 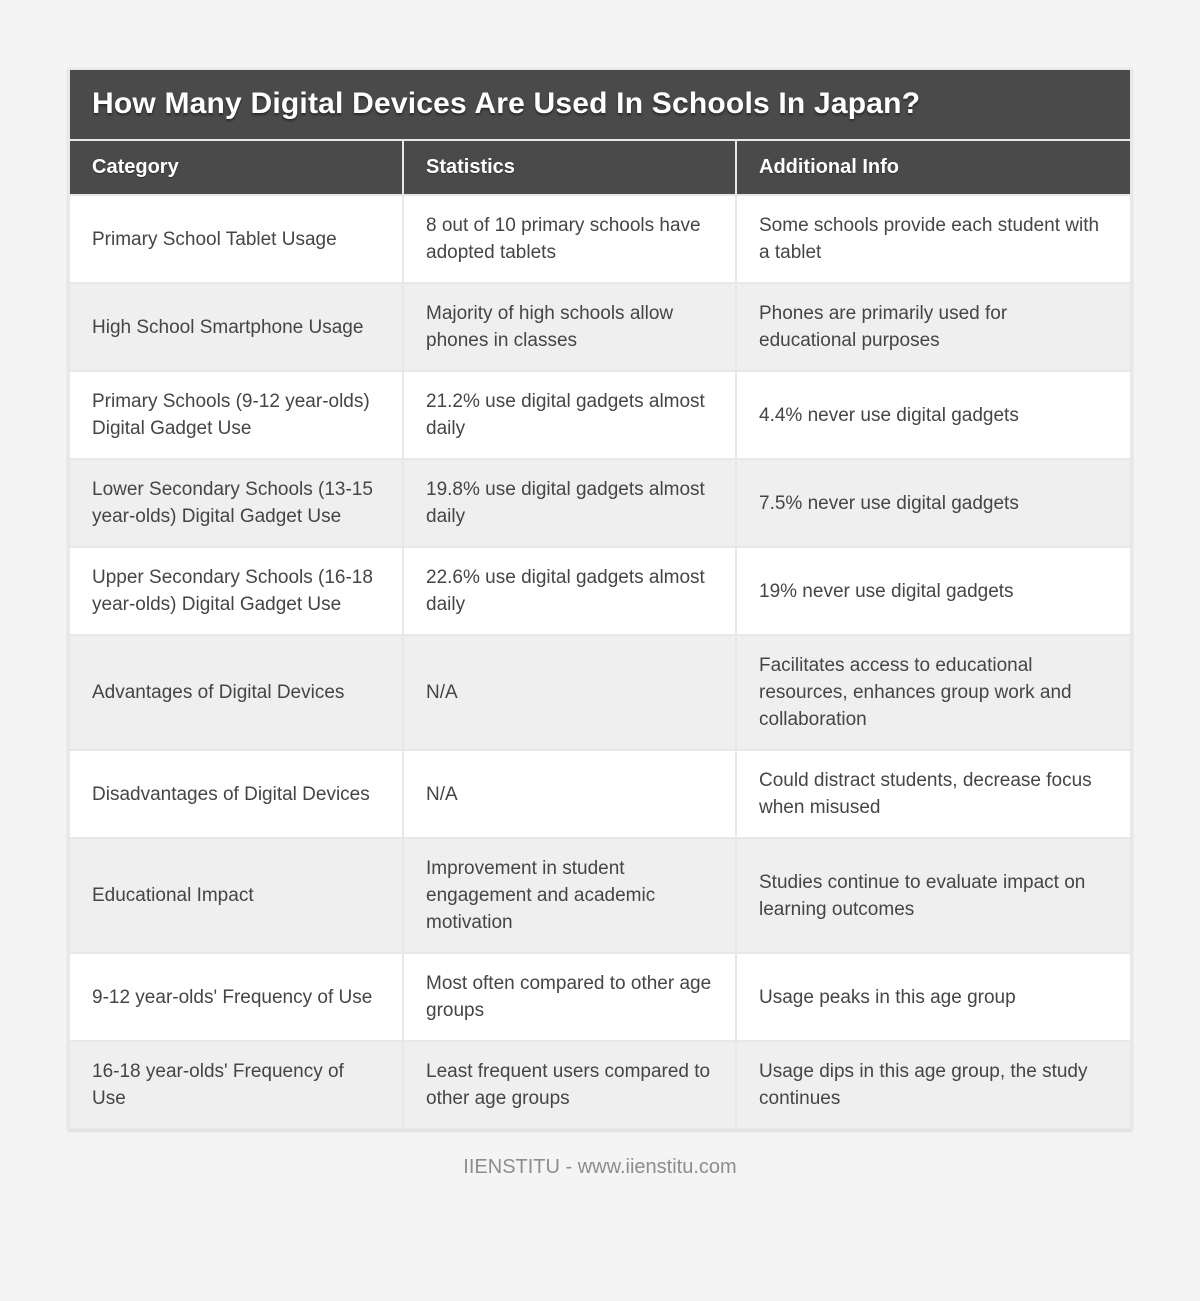 What do you see at coordinates (569, 415) in the screenshot?
I see `statistics-cell: 21.2% use digital gadgets almost daily` at bounding box center [569, 415].